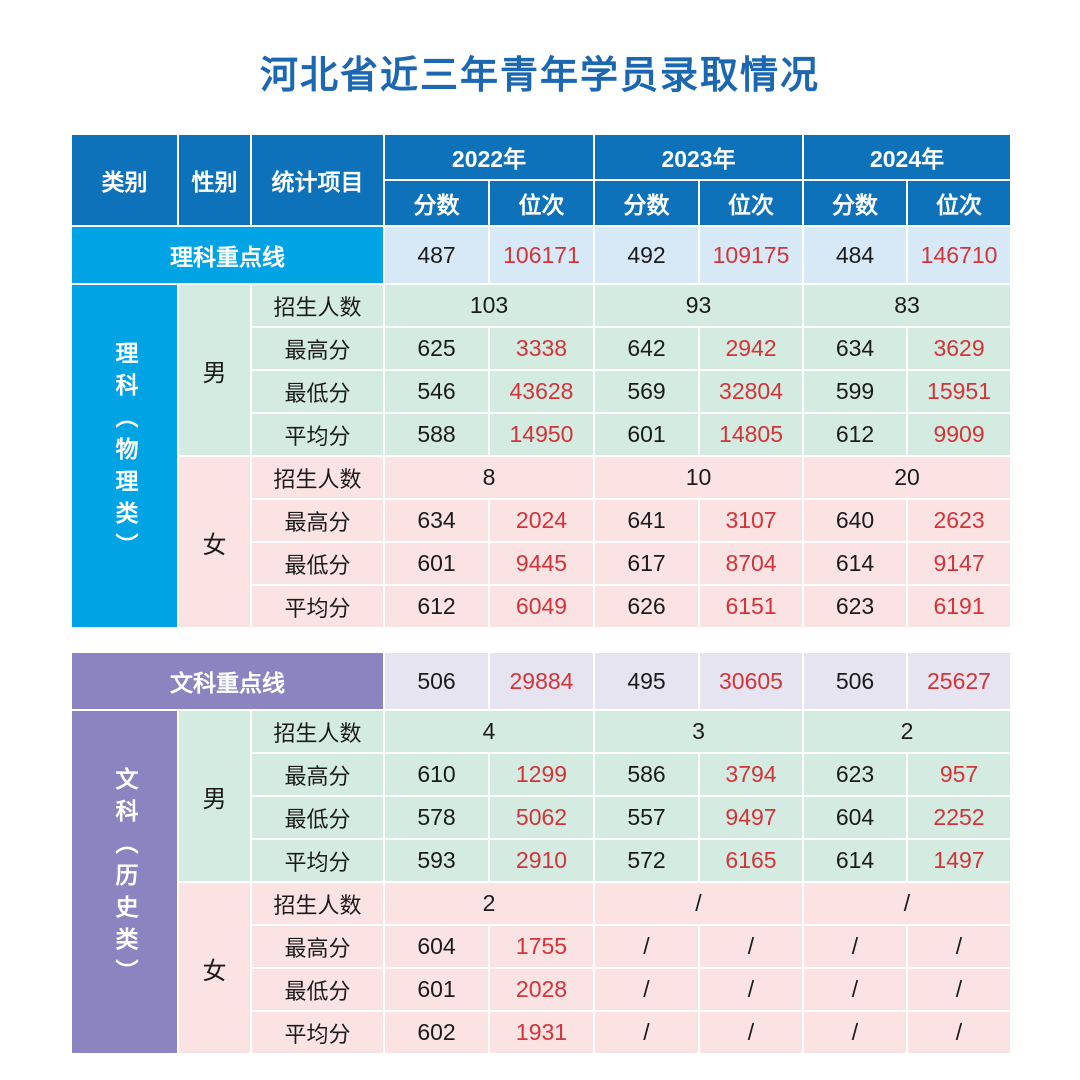 The image size is (1080, 1080). What do you see at coordinates (541, 606) in the screenshot?
I see `rank-value-cell: 6049` at bounding box center [541, 606].